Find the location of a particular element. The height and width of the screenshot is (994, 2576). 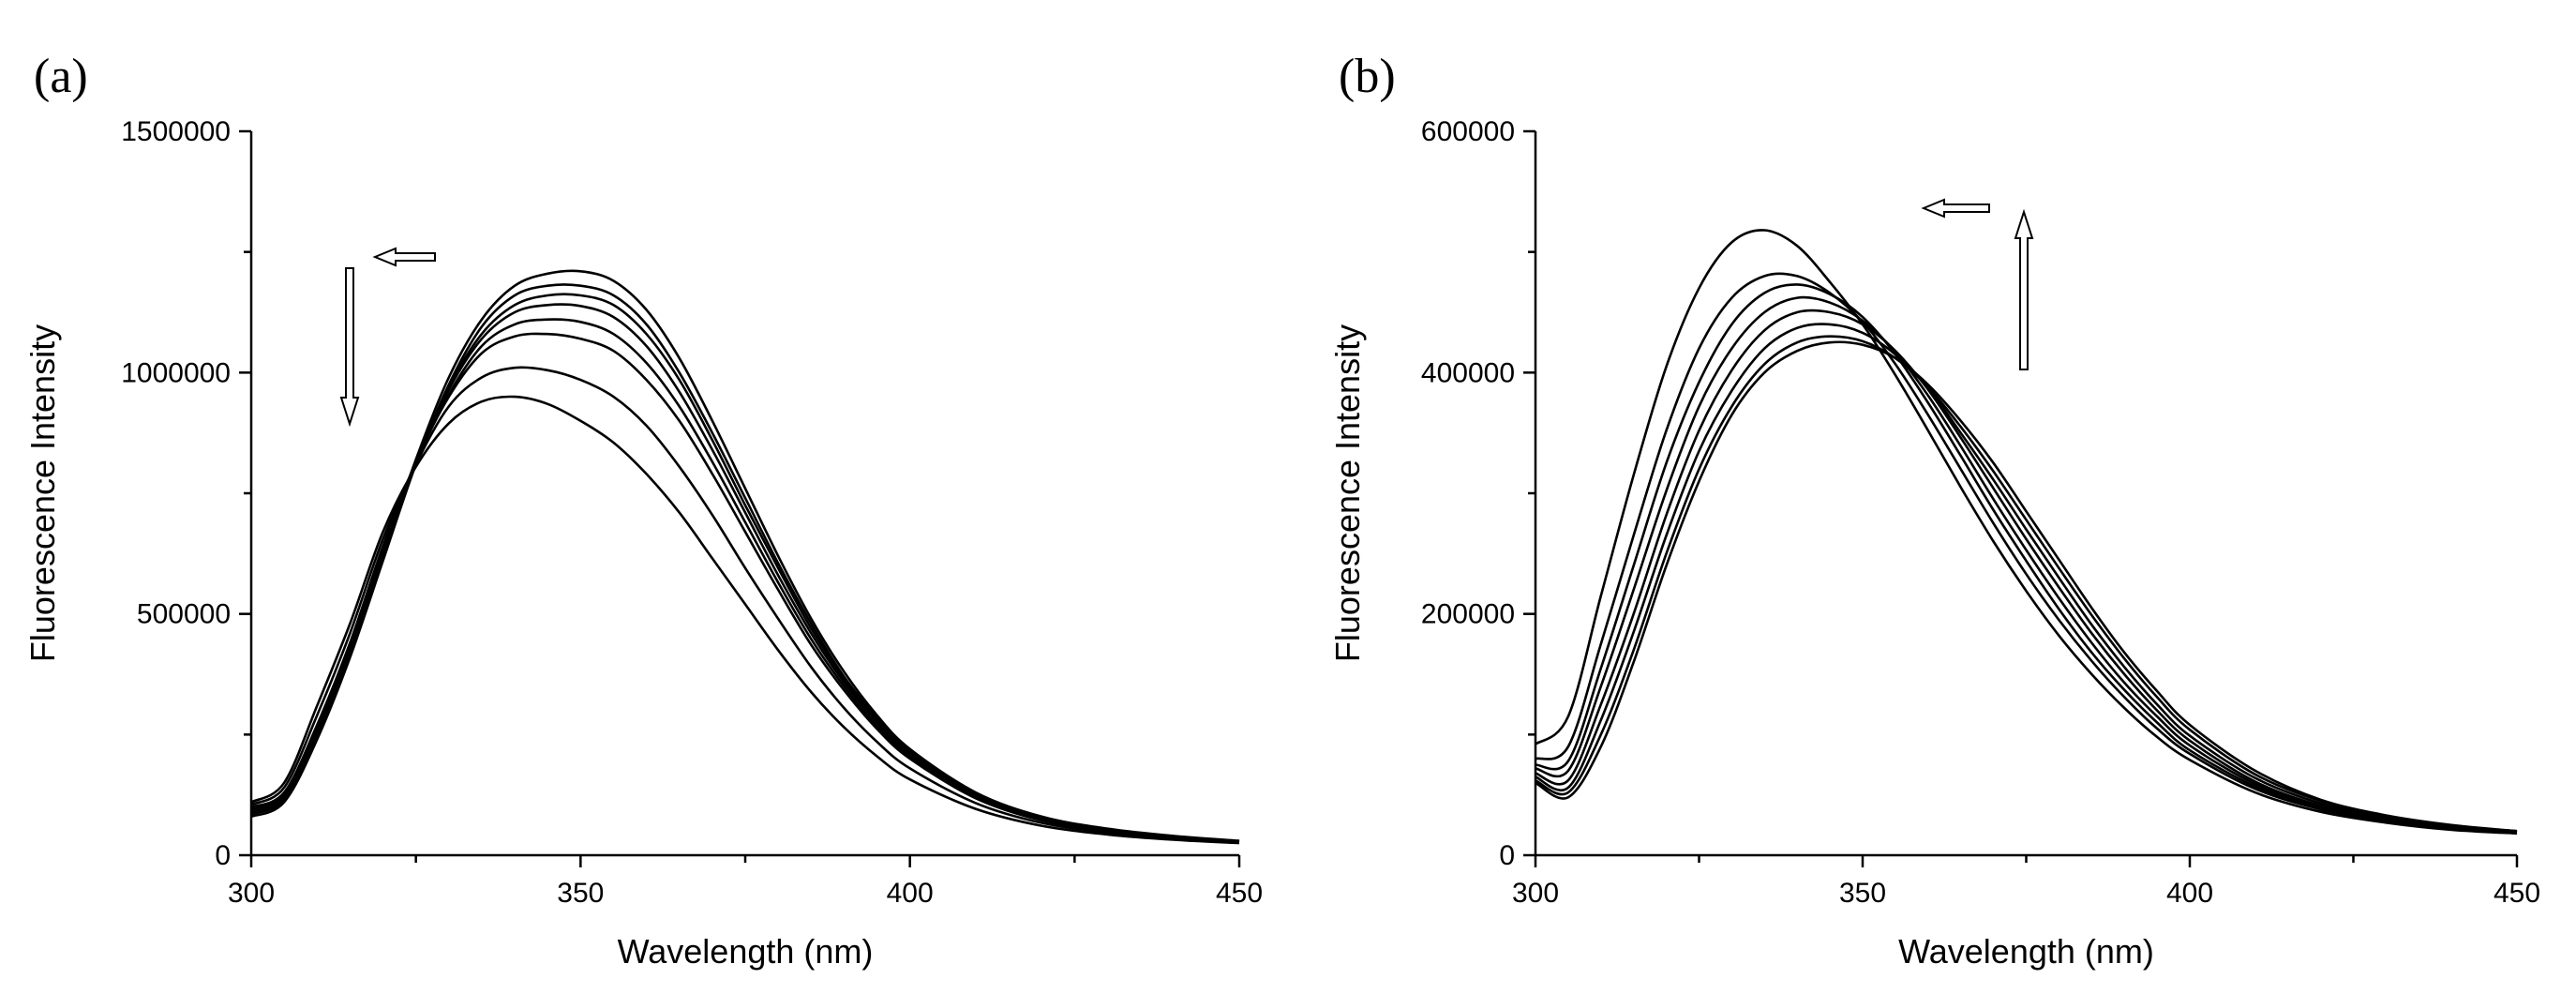

y-tick-label: 1000000 is located at coordinates (176, 373).